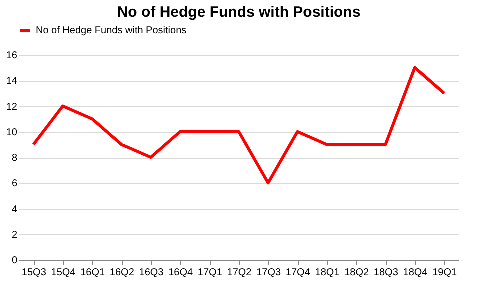  What do you see at coordinates (12, 132) in the screenshot?
I see `y-tick-label: 10` at bounding box center [12, 132].